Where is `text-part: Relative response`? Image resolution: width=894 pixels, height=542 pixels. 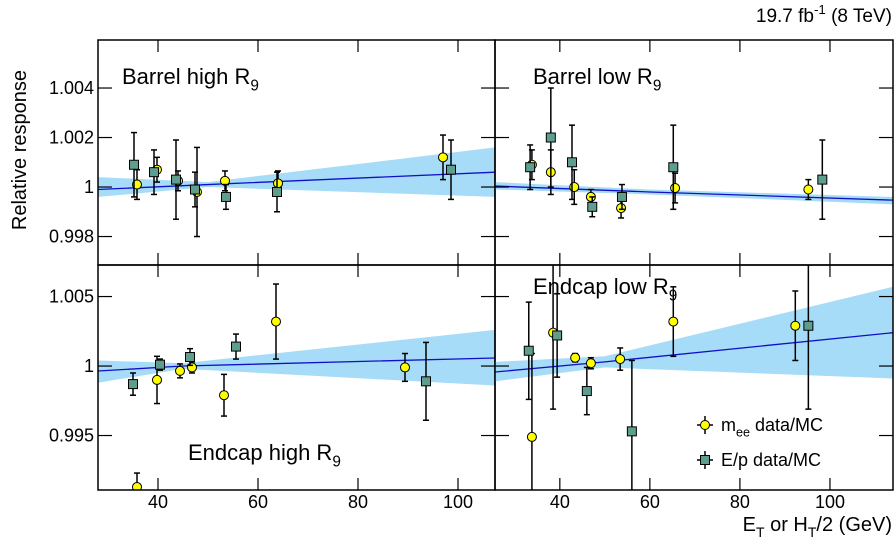 text-part: Relative response is located at coordinates (20, 150).